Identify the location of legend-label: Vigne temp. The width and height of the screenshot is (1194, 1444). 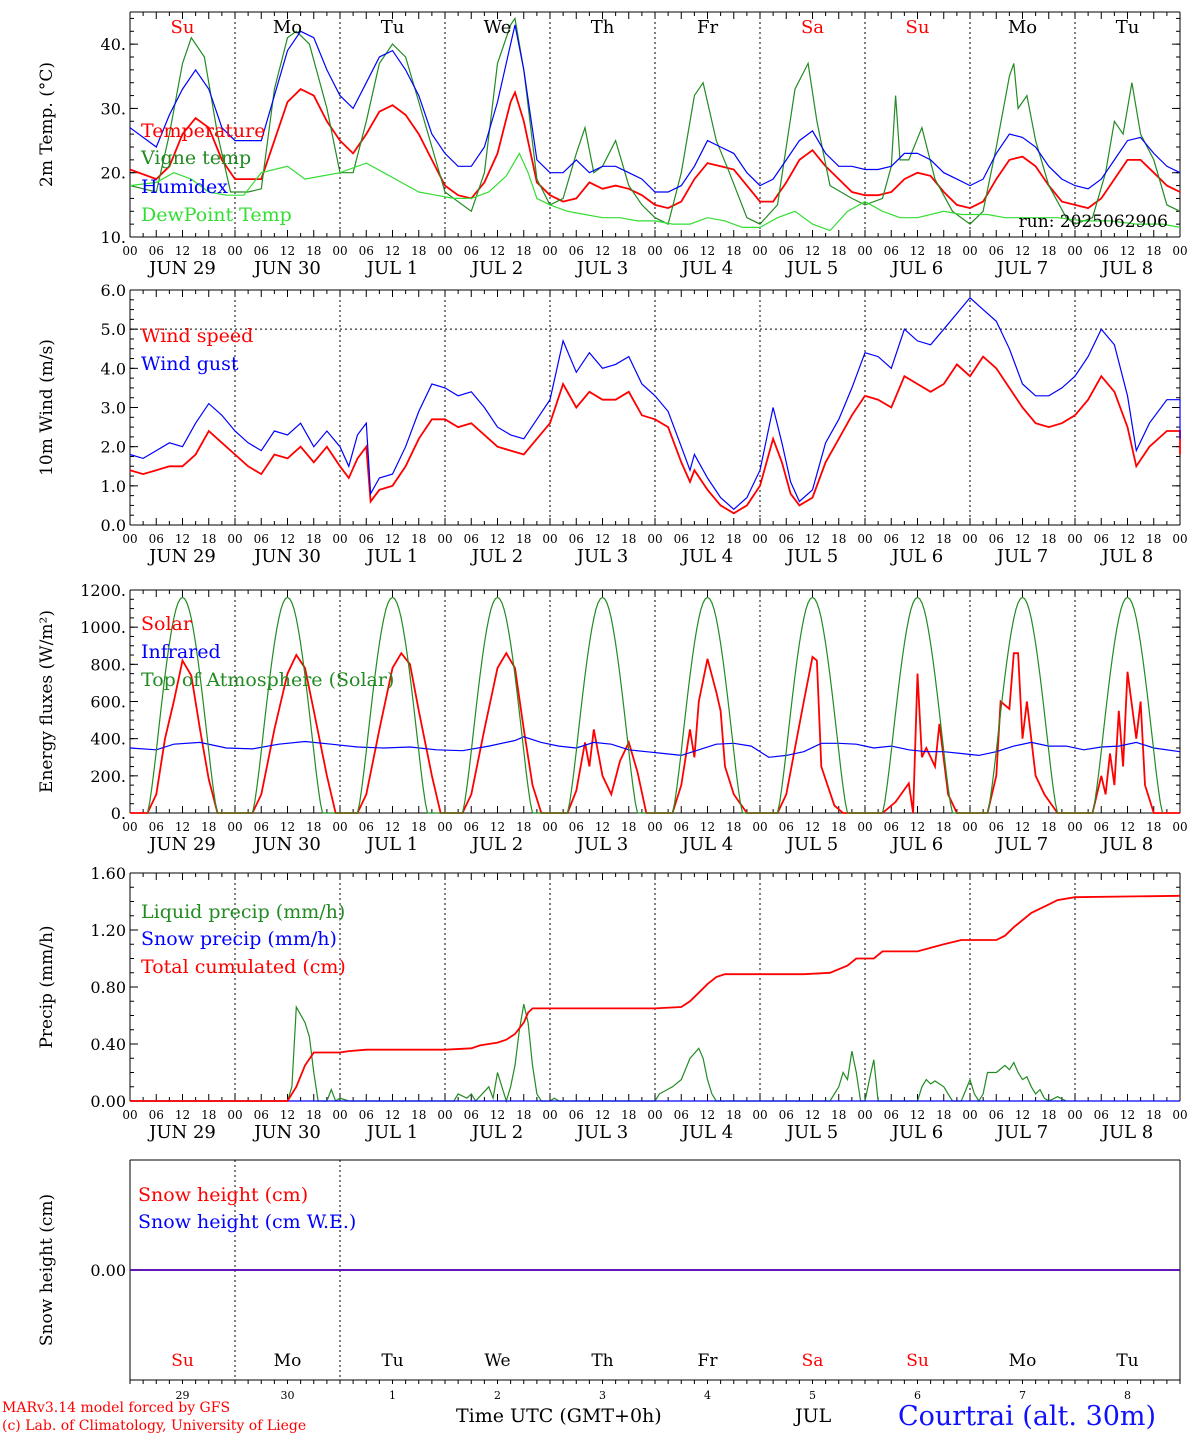
(195, 158).